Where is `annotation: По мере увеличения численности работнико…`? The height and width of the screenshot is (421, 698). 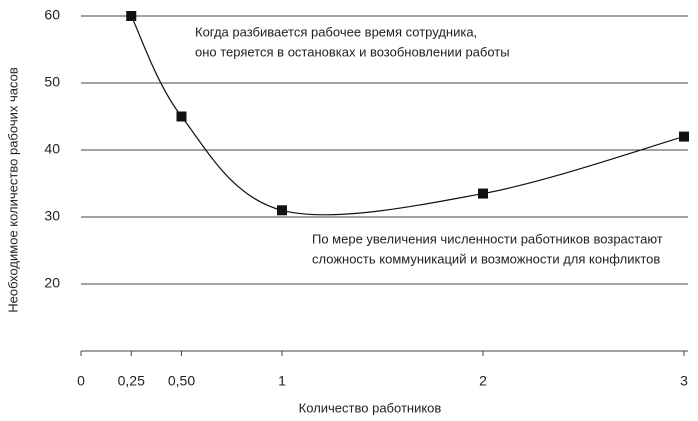 annotation: По мере увеличения численности работнико… is located at coordinates (487, 238).